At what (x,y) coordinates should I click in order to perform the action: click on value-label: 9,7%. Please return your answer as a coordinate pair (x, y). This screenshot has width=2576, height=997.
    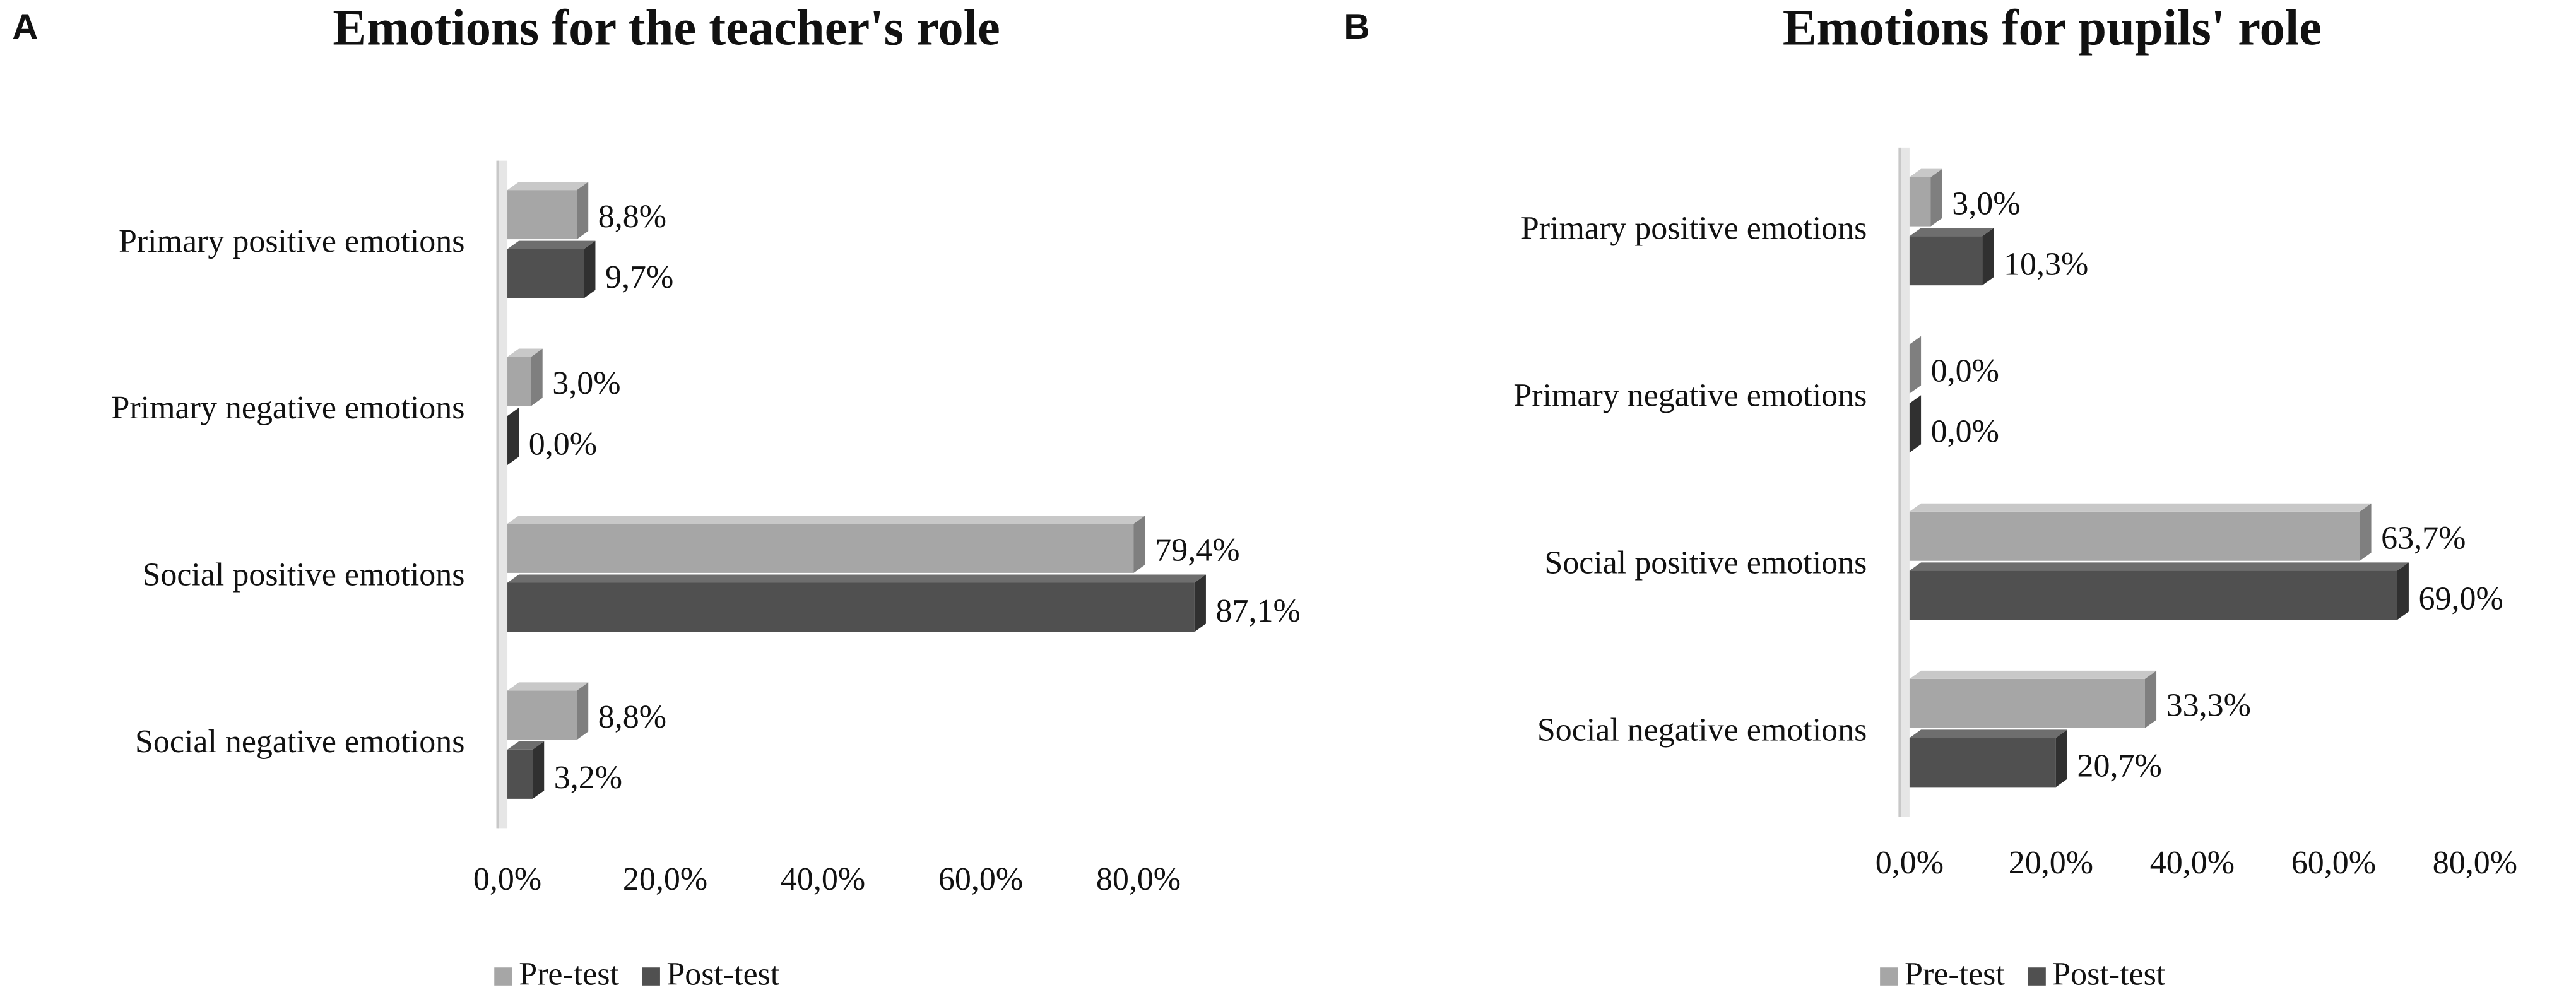
    Looking at the image, I should click on (639, 277).